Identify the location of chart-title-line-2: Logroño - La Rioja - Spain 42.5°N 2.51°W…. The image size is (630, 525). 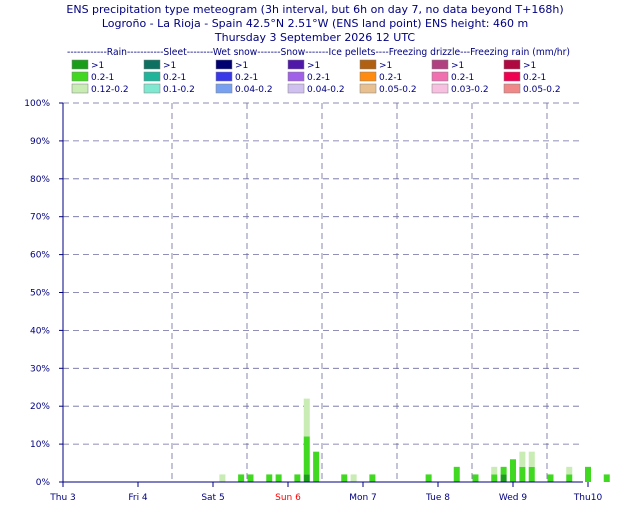
(315, 23).